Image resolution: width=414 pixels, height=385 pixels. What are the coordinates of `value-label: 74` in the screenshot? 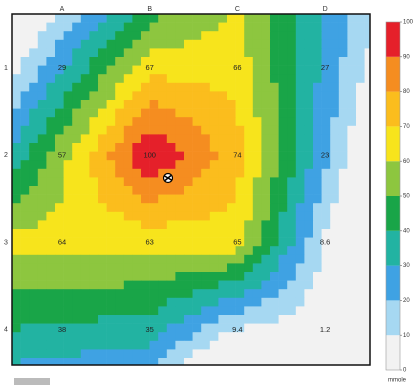 It's located at (237, 154).